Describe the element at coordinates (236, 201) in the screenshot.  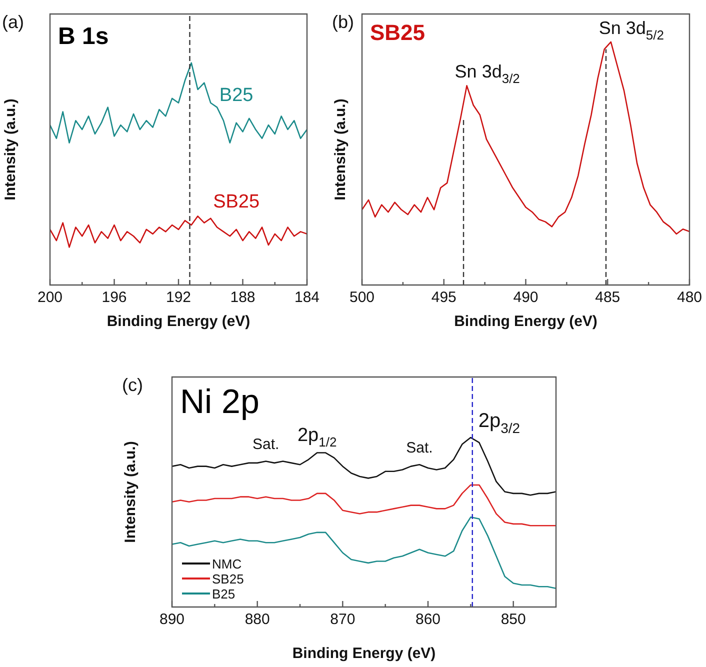
I see `series-label: SB25` at that location.